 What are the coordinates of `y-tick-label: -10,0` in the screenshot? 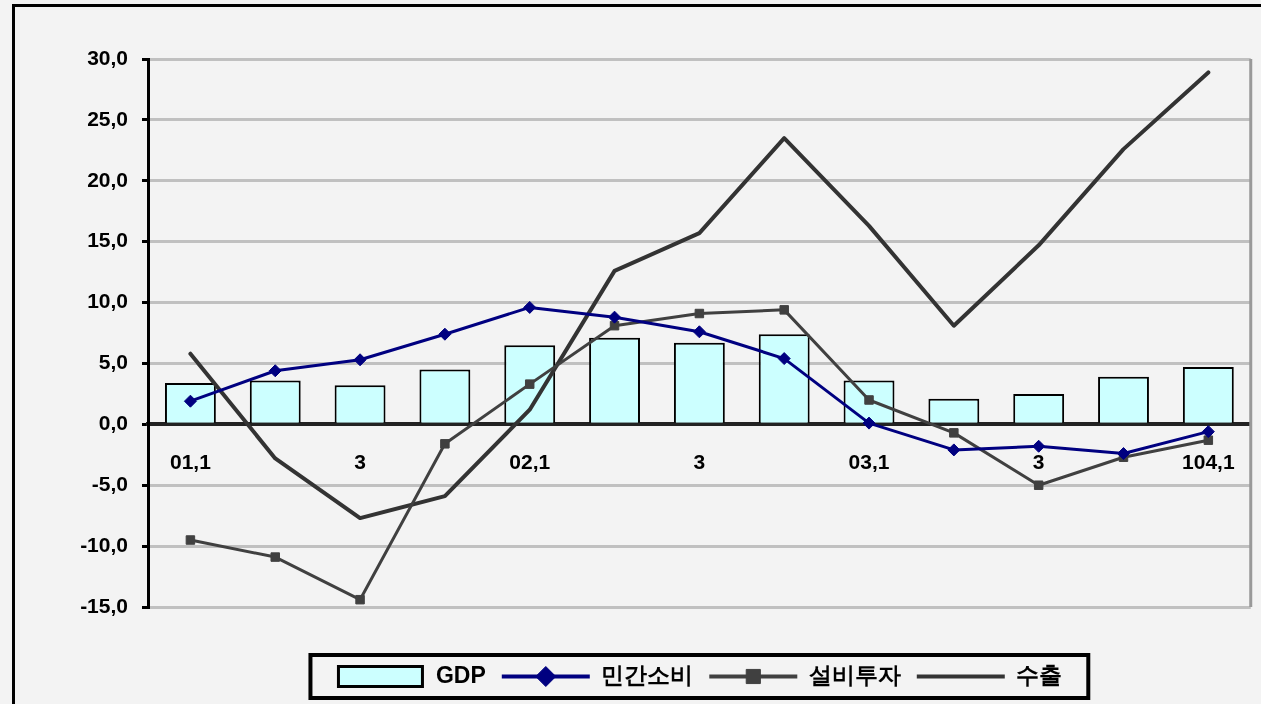 It's located at (104, 544).